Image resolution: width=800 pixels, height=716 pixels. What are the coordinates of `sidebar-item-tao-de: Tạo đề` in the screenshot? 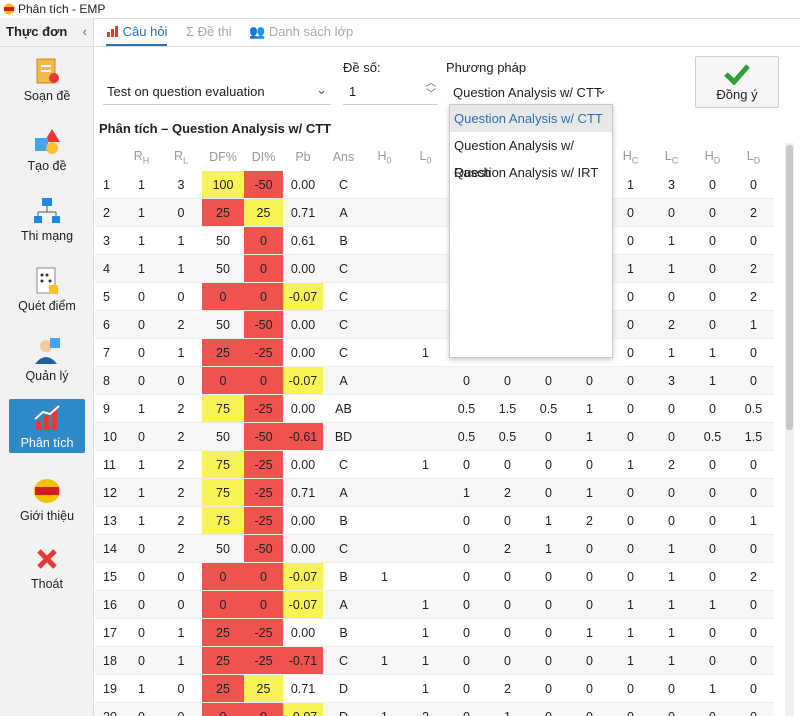 It's located at (47, 153).